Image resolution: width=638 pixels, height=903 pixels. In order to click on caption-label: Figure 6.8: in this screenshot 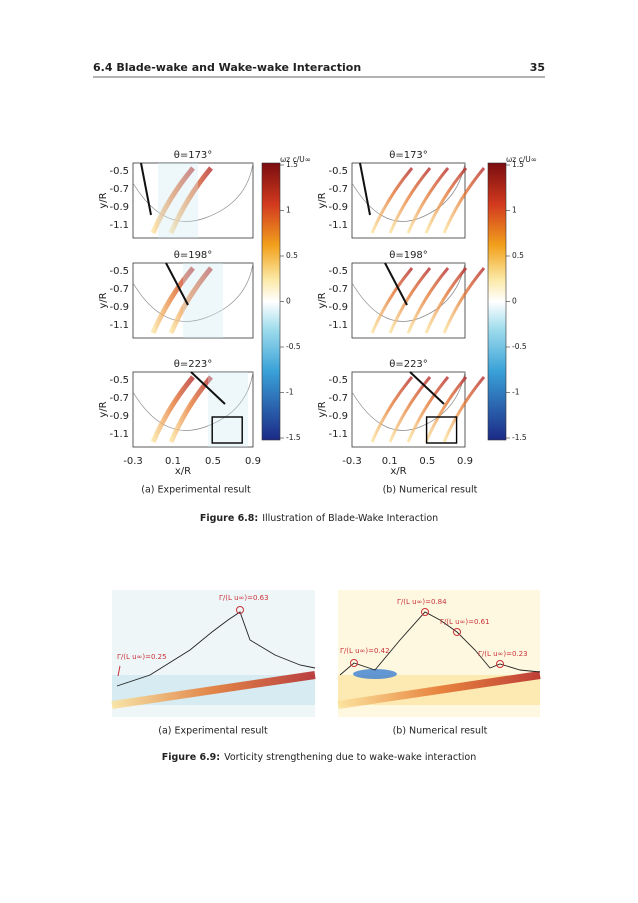, I will do `click(229, 518)`.